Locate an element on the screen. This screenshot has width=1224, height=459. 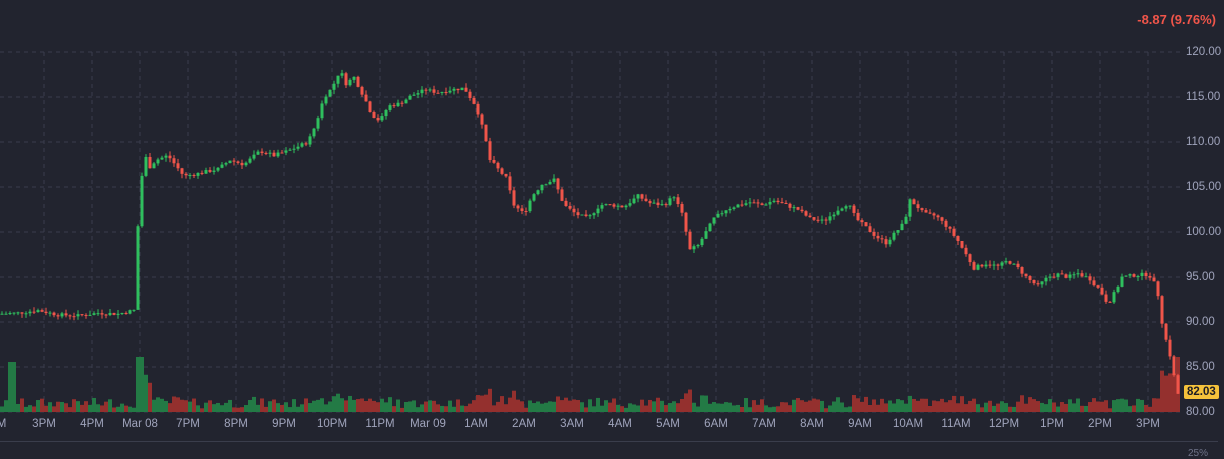
price-change-label: -8.87 (9.76%) is located at coordinates (1176, 19).